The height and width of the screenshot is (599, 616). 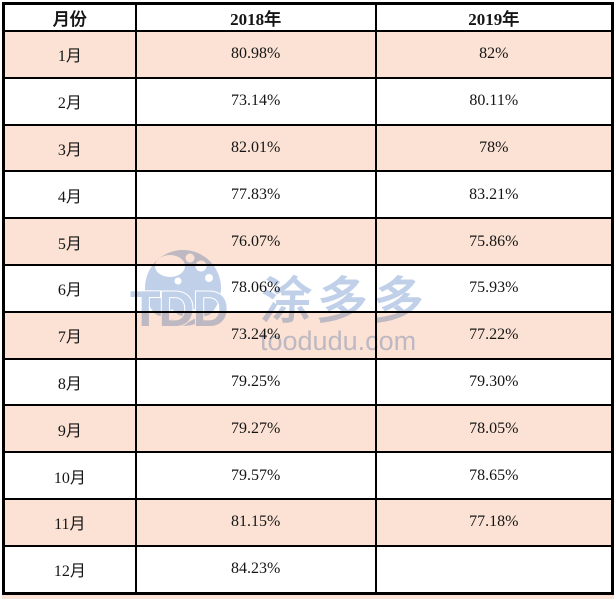 What do you see at coordinates (69, 288) in the screenshot?
I see `month-cell: 6月` at bounding box center [69, 288].